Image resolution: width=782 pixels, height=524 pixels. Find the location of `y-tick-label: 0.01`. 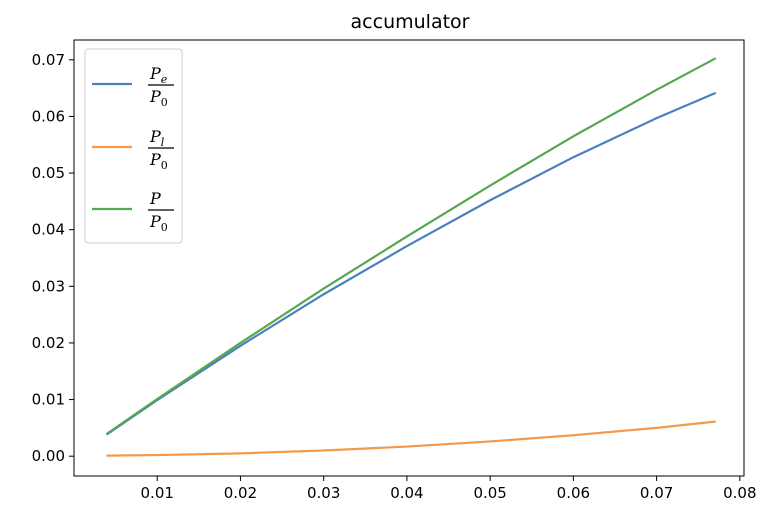

y-tick-label: 0.01 is located at coordinates (48, 400).